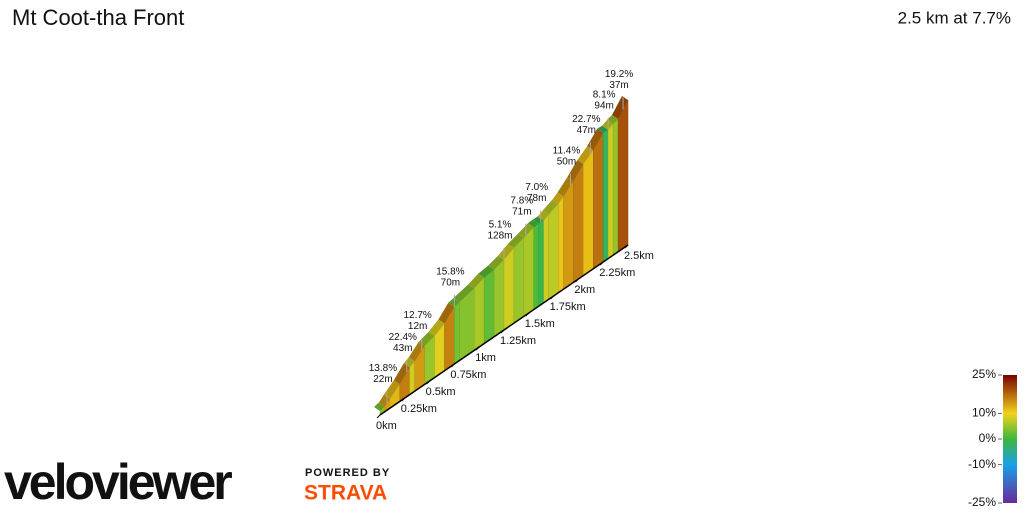 The height and width of the screenshot is (512, 1024). Describe the element at coordinates (419, 409) in the screenshot. I see `x-tick-label: 0.25km` at that location.